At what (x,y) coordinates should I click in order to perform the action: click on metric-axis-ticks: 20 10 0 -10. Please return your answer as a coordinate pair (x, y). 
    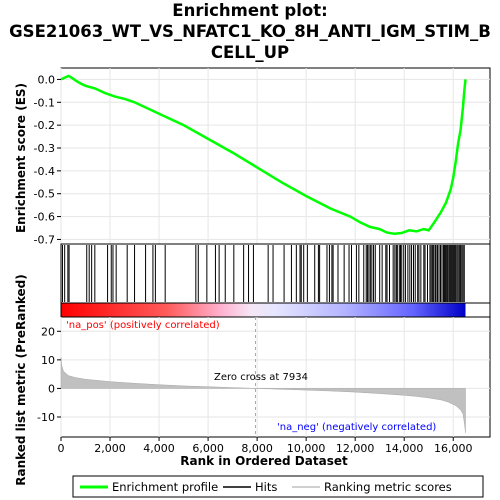
    Looking at the image, I should click on (49, 374).